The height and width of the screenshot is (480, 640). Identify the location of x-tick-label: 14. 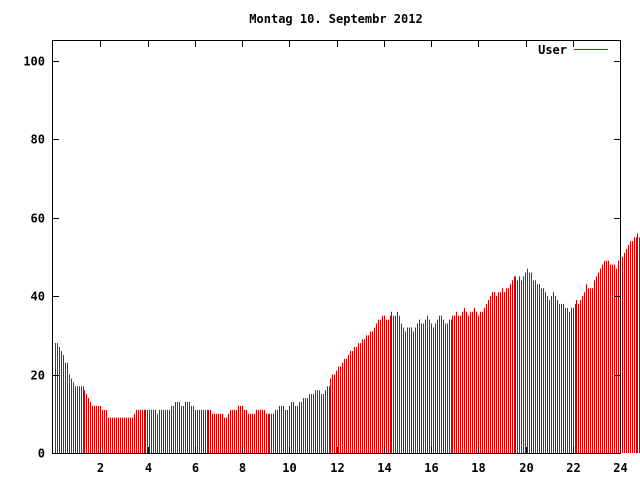
(384, 468).